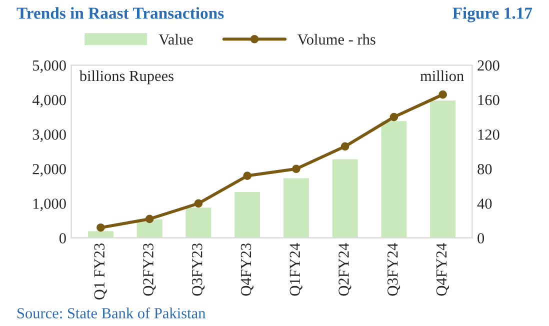 The height and width of the screenshot is (326, 549). I want to click on y-tick-label: 2,000, so click(49, 170).